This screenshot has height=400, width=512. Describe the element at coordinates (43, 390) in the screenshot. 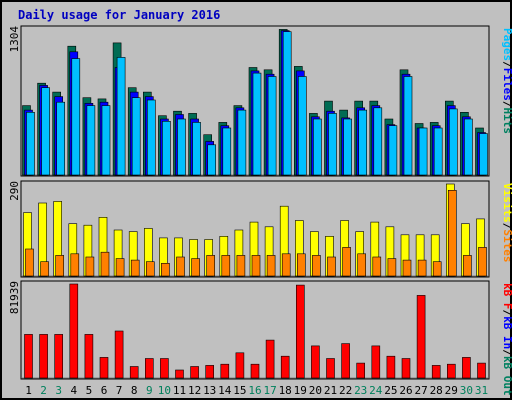

I see `x-tick-day-2: 2` at that location.